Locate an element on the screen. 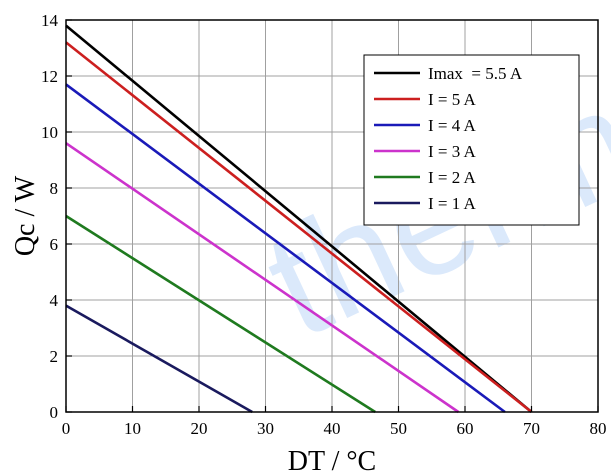 This screenshot has height=475, width=611. legend-label-2: I = 5 A is located at coordinates (452, 99).